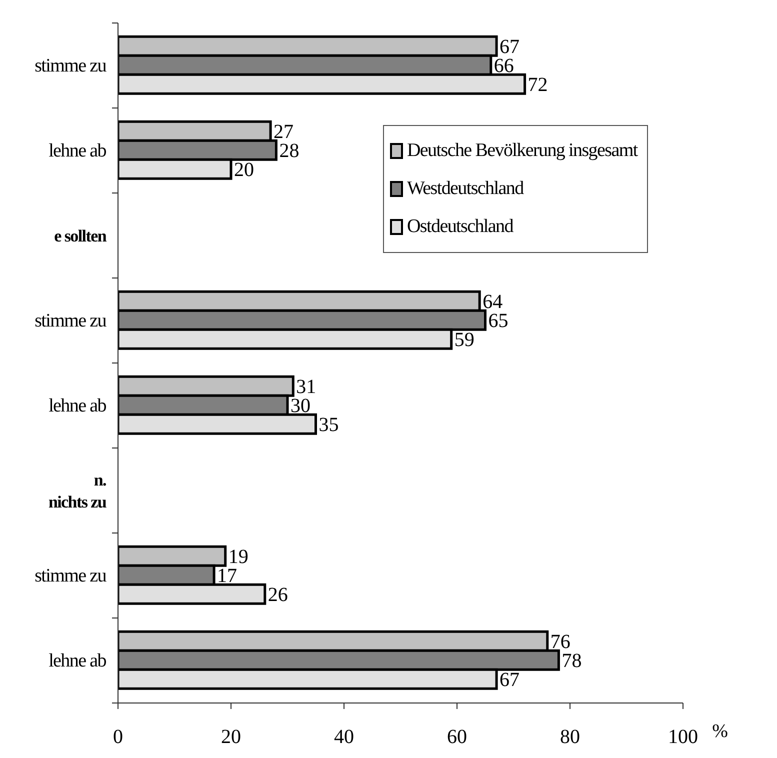 The height and width of the screenshot is (758, 777). I want to click on x-tick-label: 60, so click(457, 737).